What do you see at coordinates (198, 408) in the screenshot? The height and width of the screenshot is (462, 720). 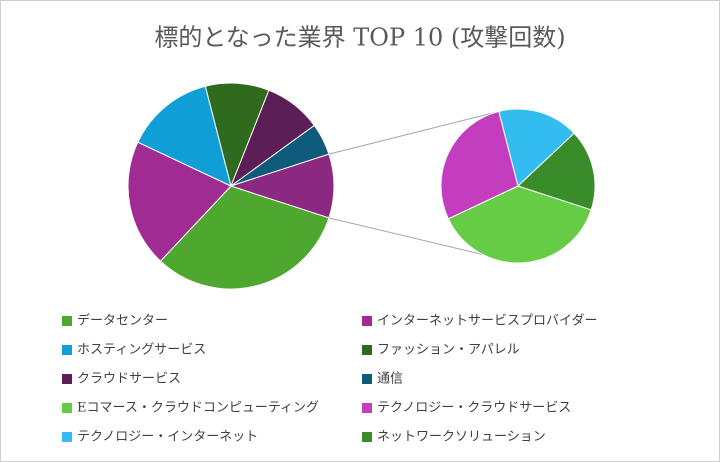 I see `legend-label: Eコマース・クラウドコンピューティング` at bounding box center [198, 408].